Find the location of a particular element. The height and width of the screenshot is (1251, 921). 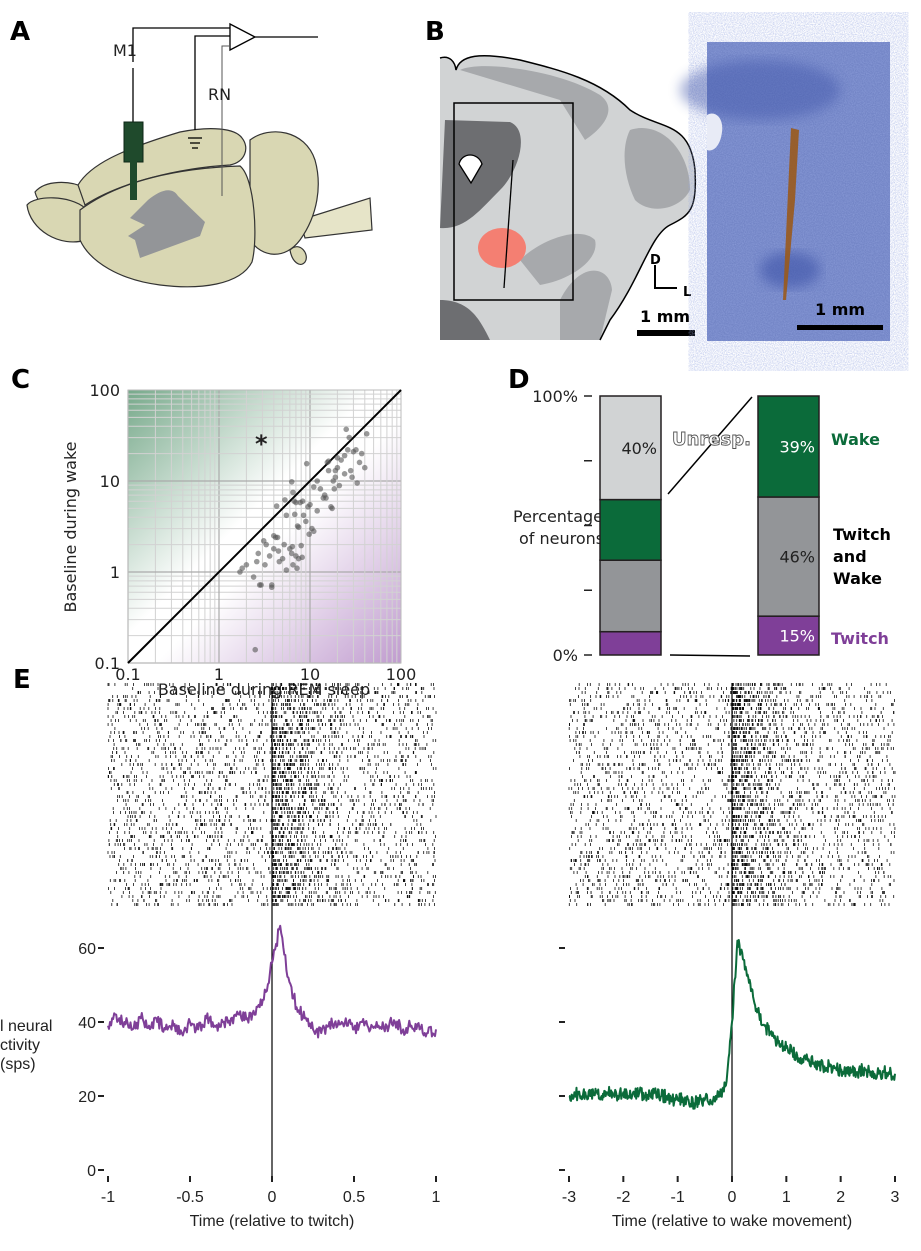

connector-top is located at coordinates (710, 445).